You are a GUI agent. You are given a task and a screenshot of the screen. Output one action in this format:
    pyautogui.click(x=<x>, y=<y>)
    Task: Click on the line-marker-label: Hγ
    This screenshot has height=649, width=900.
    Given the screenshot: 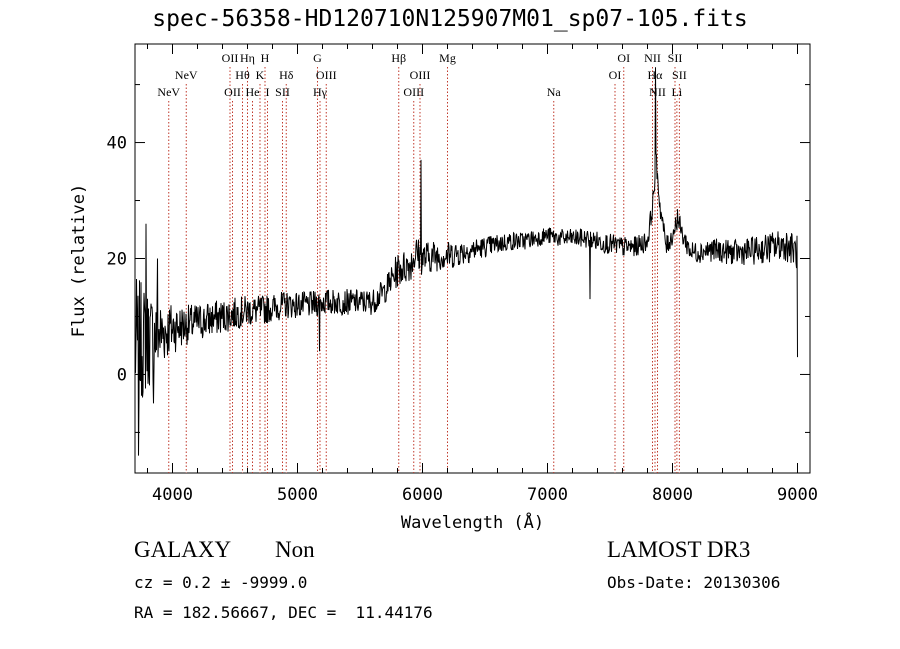 What is the action you would take?
    pyautogui.click(x=320, y=92)
    